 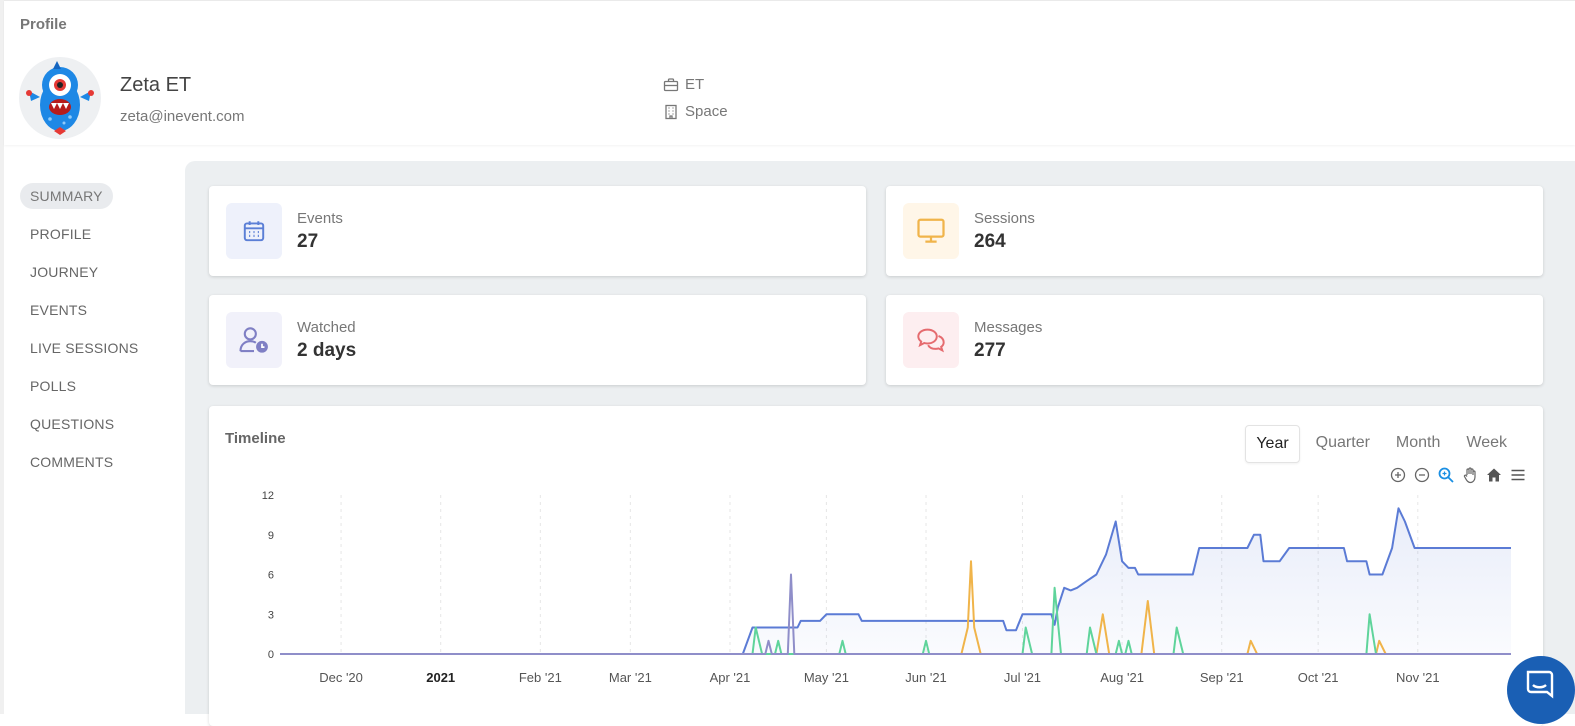 I want to click on company-name: ET, so click(x=695, y=84).